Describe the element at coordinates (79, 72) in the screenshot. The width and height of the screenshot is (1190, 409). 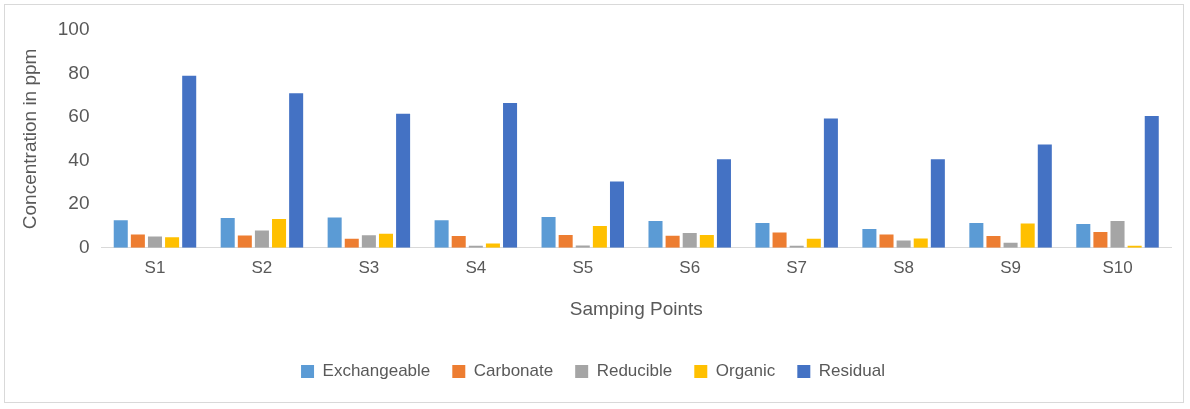
I see `y-tick-label: 80` at that location.